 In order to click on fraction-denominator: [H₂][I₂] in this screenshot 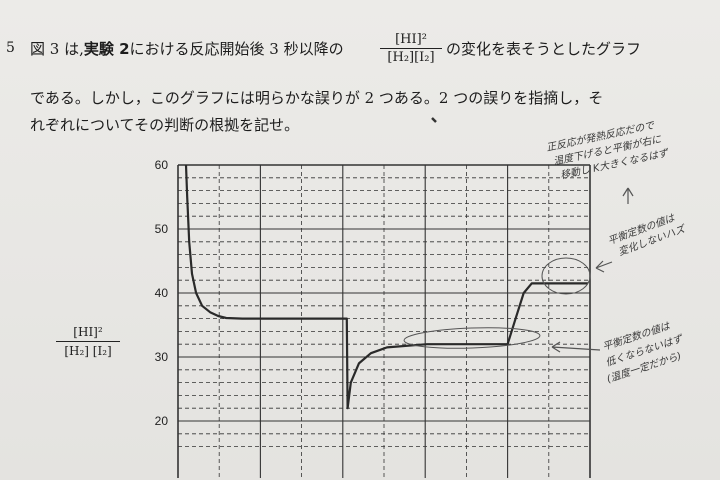, I will do `click(411, 57)`.